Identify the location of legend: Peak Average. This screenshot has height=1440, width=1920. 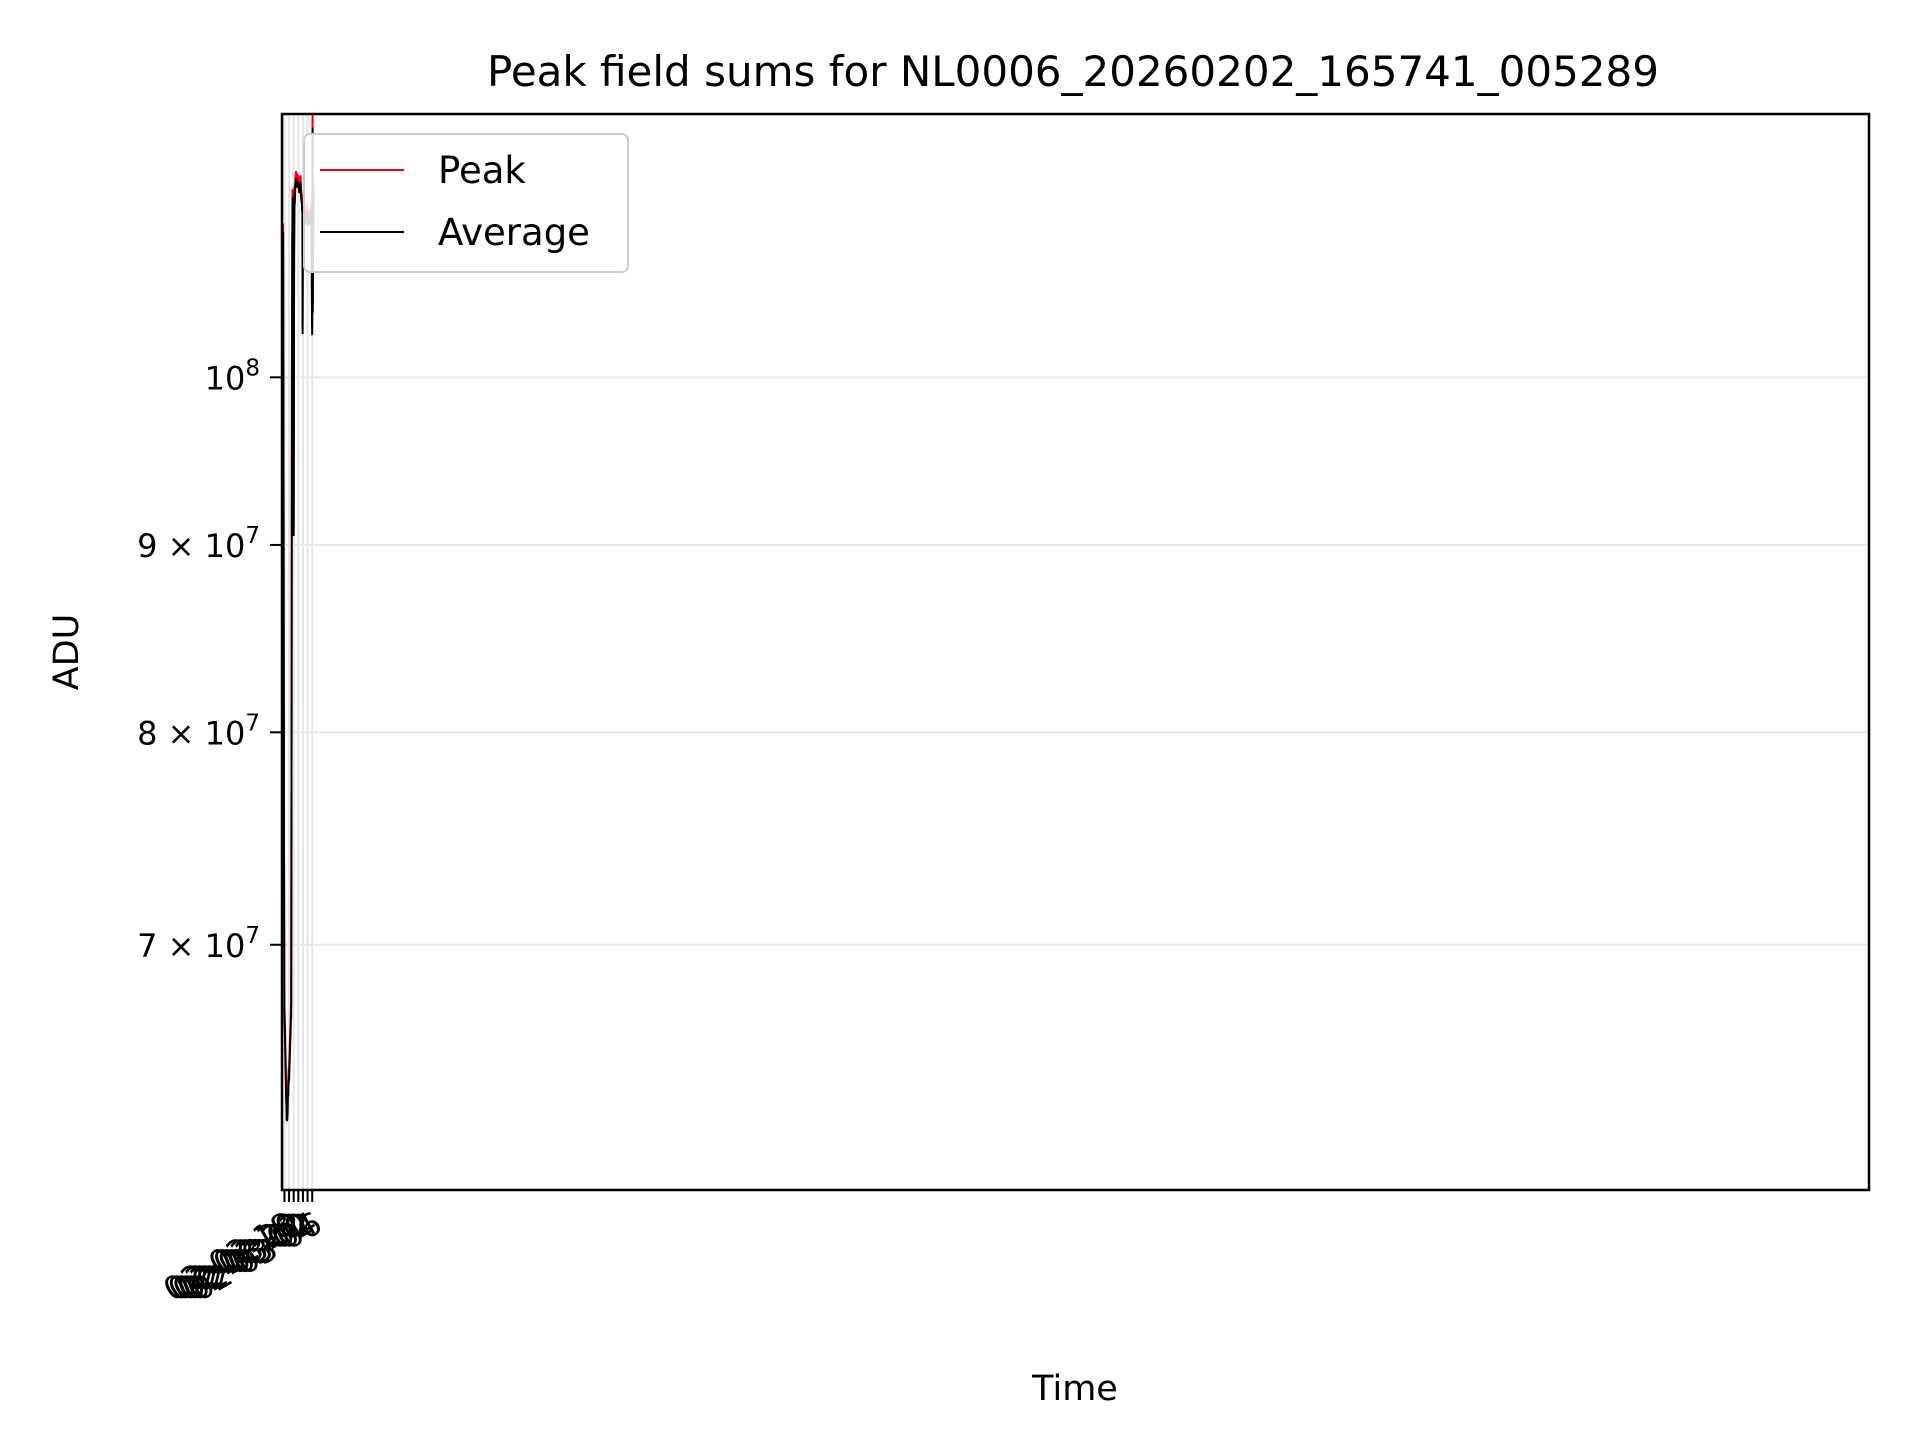
(466, 203).